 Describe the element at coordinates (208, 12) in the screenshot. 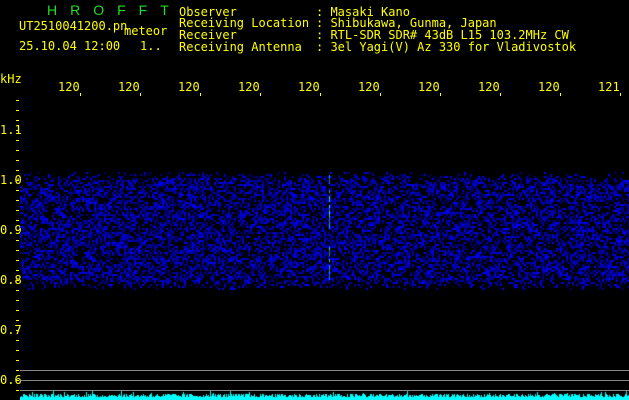

I see `info-label: Observer` at that location.